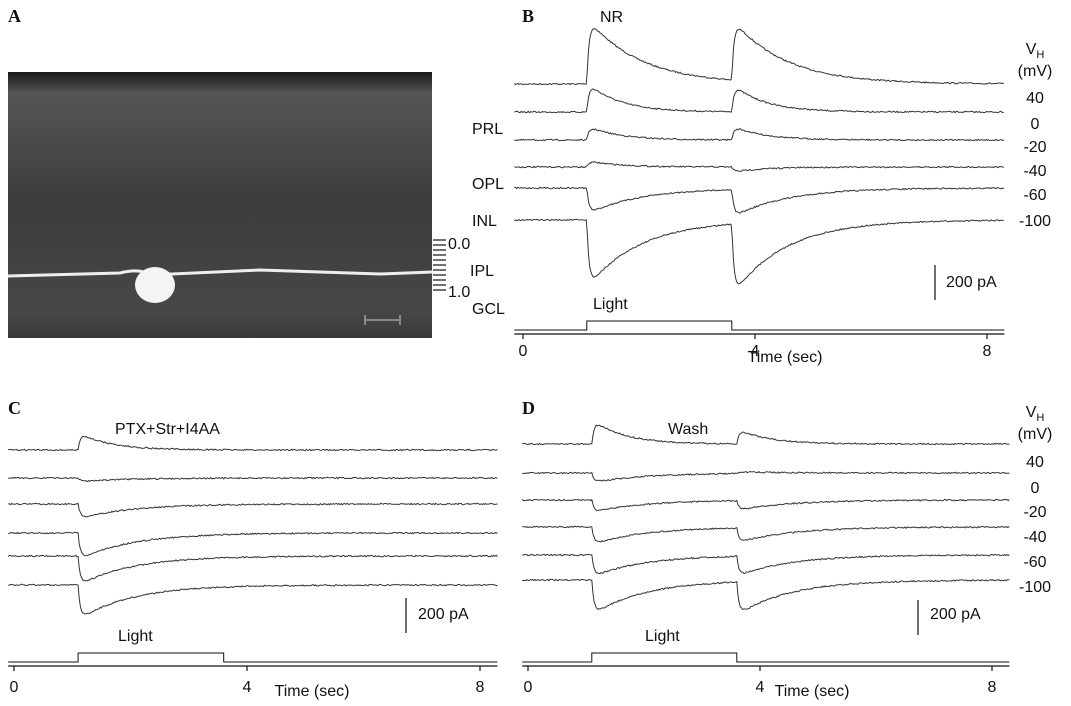  Describe the element at coordinates (488, 184) in the screenshot. I see `layer-label: OPL` at that location.